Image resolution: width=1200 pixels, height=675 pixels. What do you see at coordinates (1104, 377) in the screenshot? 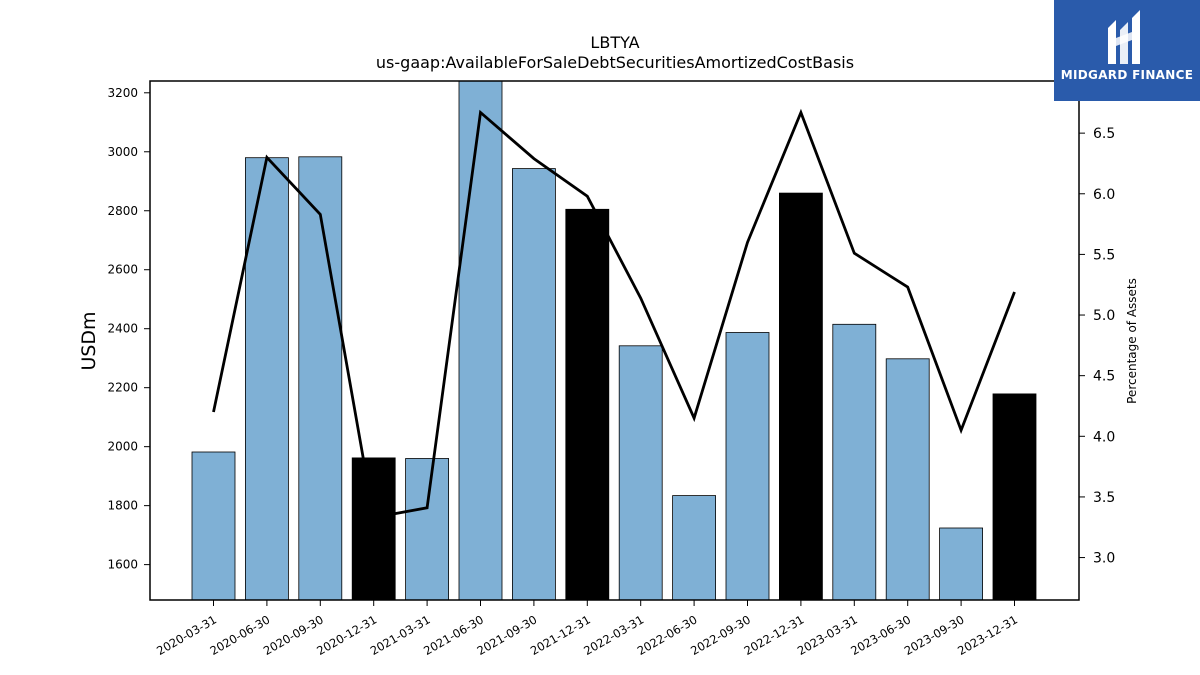
I see `y2-tick-label: 4.5` at bounding box center [1104, 377].